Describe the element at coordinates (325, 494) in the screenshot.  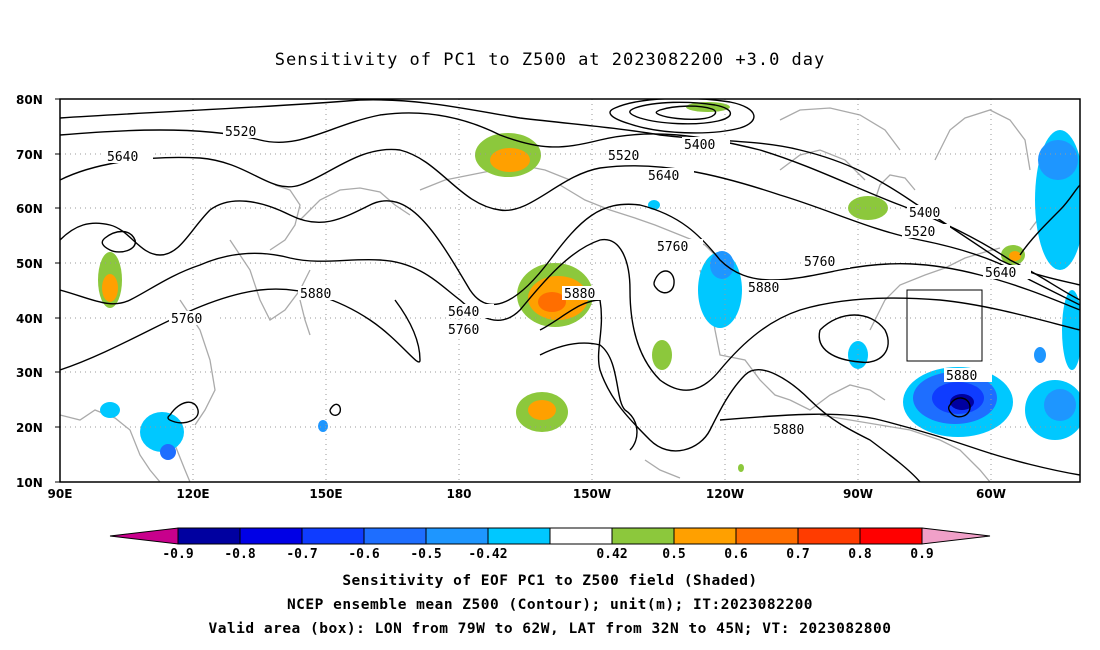
I see `lon-label: 150E` at that location.